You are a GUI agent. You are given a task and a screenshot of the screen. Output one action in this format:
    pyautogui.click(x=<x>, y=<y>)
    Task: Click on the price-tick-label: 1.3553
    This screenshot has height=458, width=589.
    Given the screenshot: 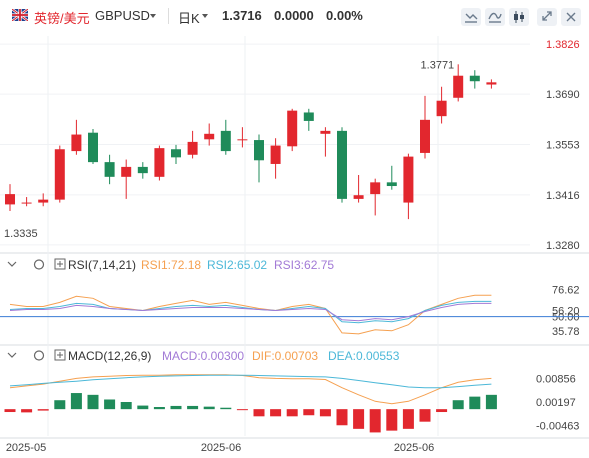 What is the action you would take?
    pyautogui.click(x=563, y=145)
    